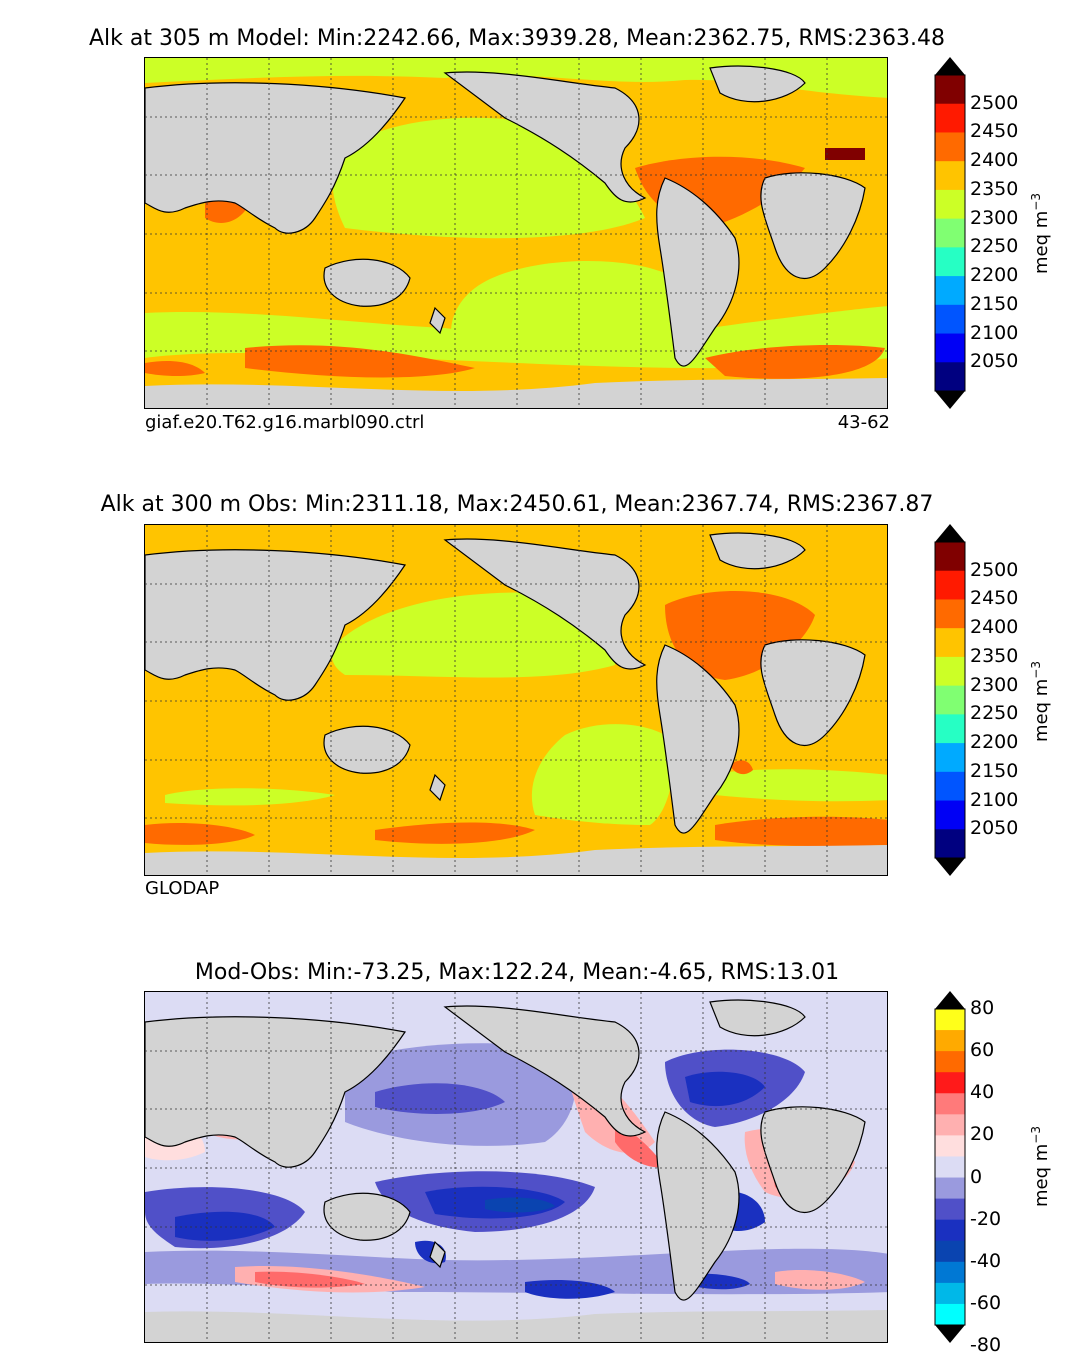  What do you see at coordinates (976, 1176) in the screenshot?
I see `diff-colorbar-tick-label: 0` at bounding box center [976, 1176].